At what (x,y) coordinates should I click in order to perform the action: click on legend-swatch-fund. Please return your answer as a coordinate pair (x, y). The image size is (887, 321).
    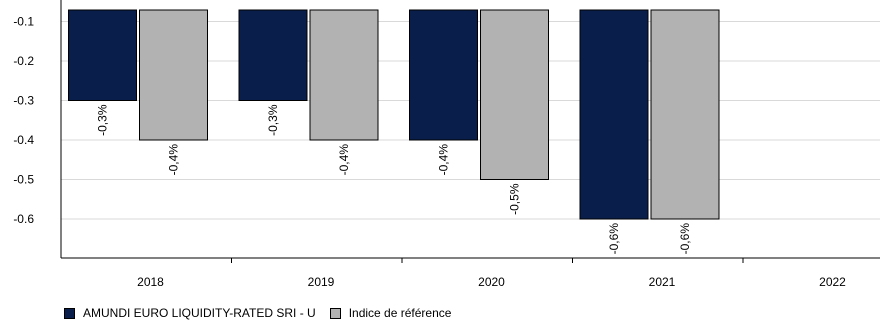
    Looking at the image, I should click on (69, 313).